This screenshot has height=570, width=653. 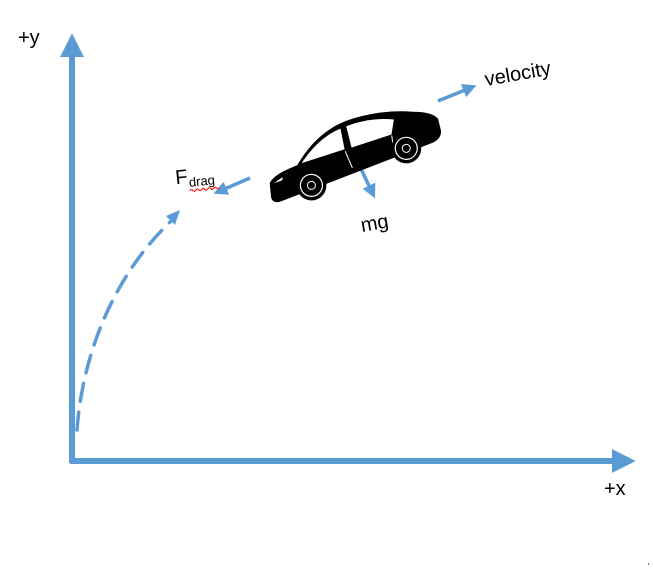 I want to click on y-axis-label: +y, so click(x=29, y=38).